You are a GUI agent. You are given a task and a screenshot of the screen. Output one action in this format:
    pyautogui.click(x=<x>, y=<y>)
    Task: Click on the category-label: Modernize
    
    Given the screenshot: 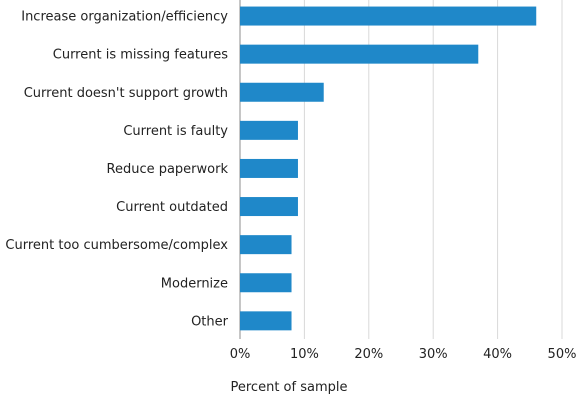 What is the action you would take?
    pyautogui.click(x=194, y=283)
    